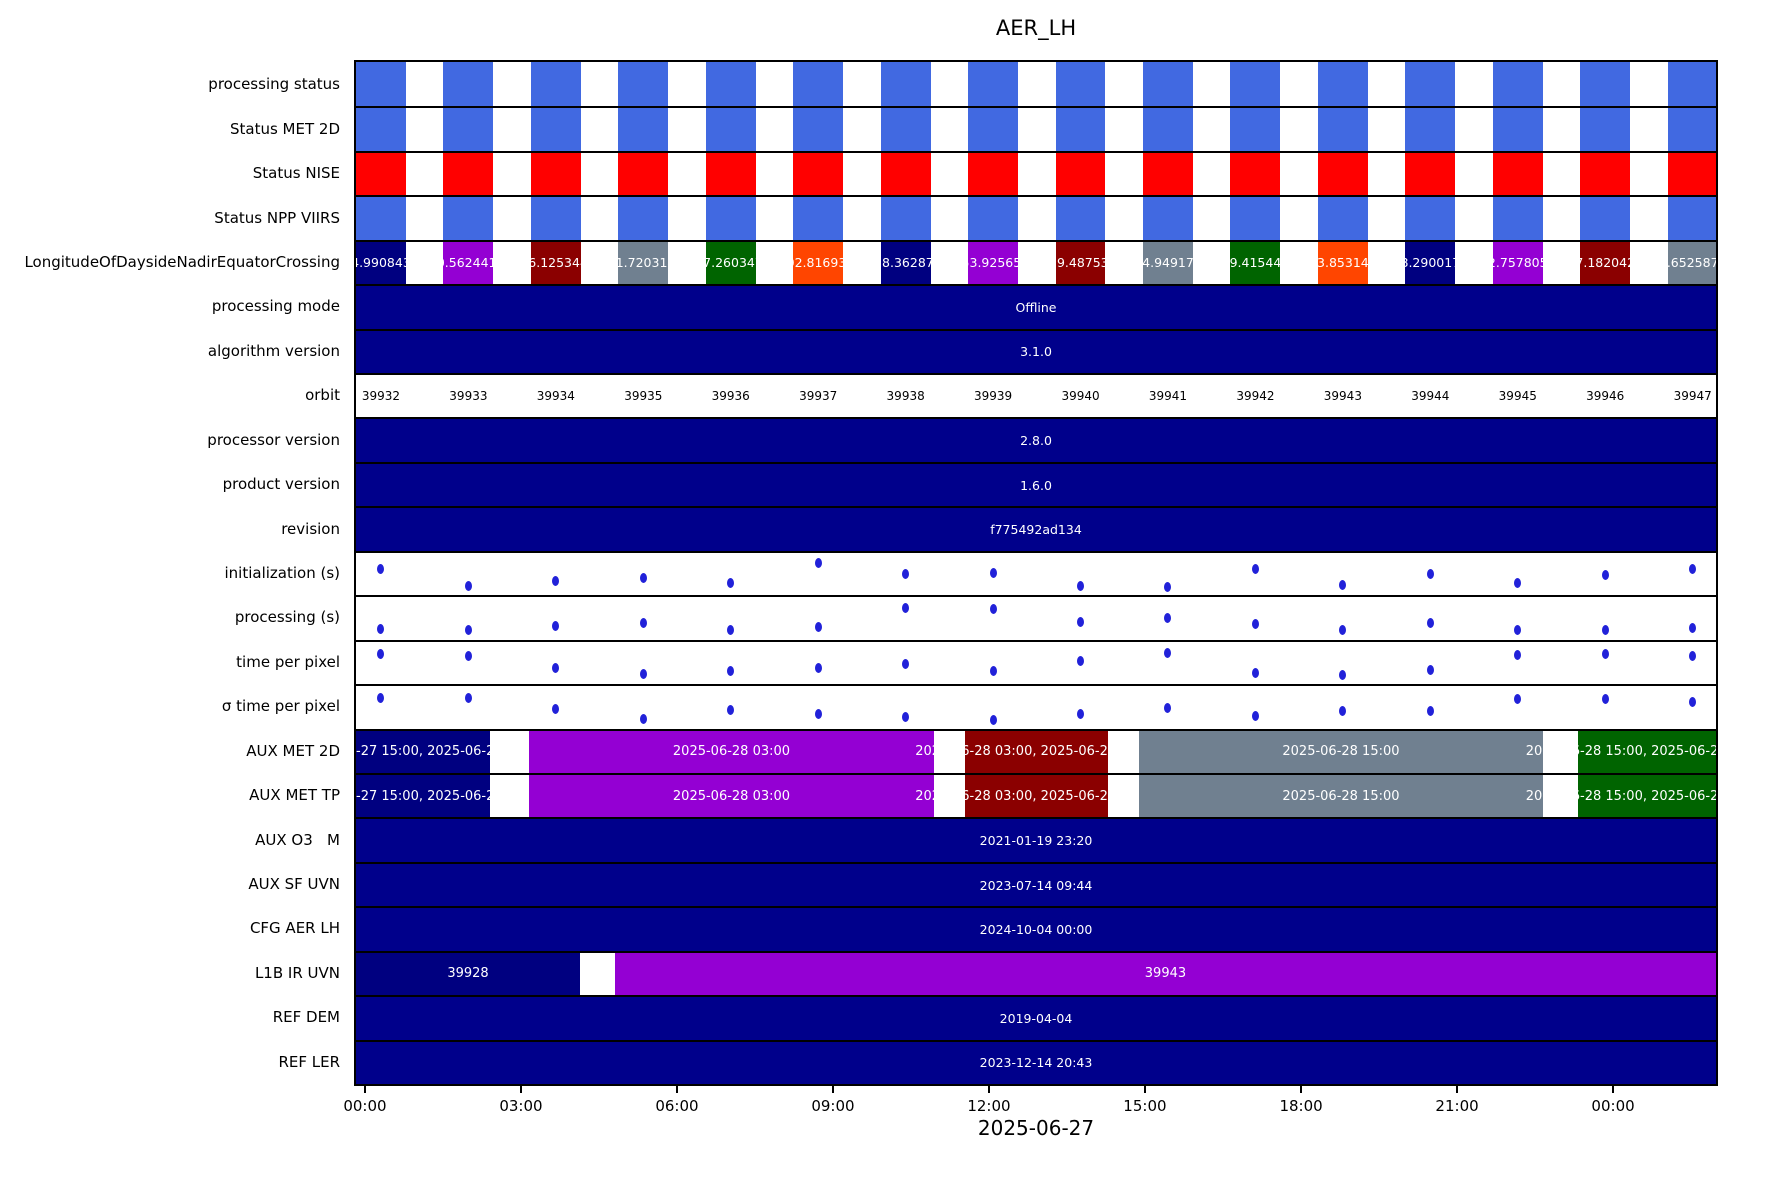 This screenshot has width=1771, height=1181. I want to click on full-row-value: Offline, so click(1036, 307).